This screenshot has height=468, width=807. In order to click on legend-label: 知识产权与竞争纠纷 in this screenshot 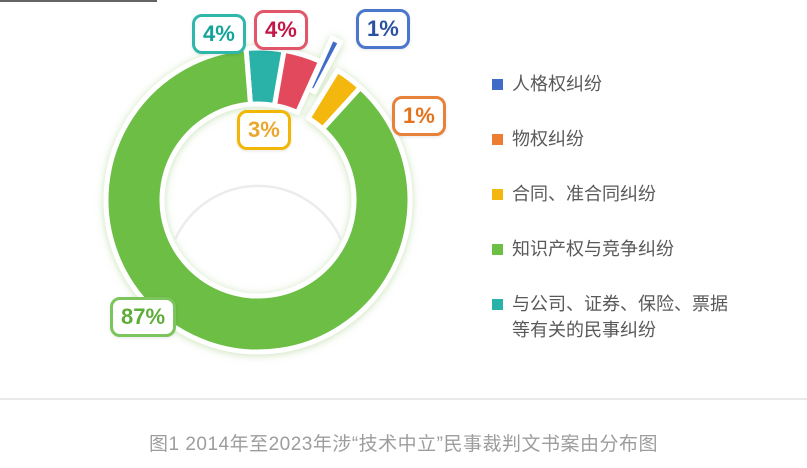, I will do `click(593, 249)`.